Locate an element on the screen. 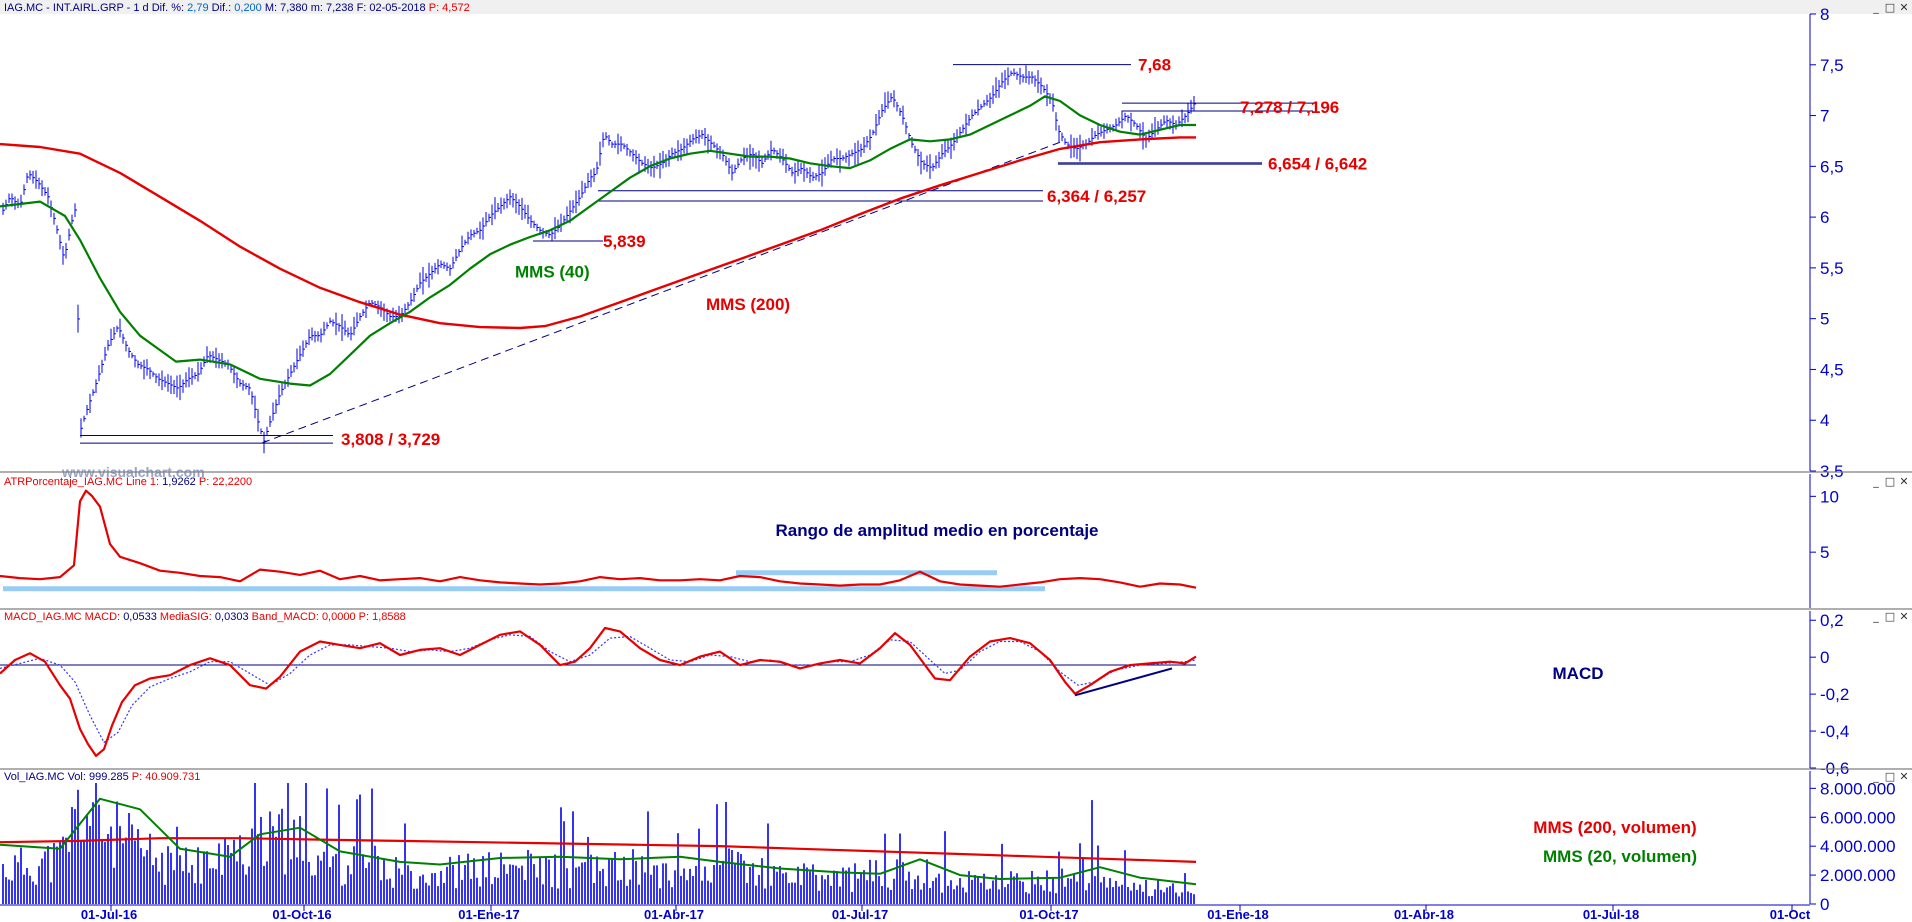  y-tick-label: 6,5 is located at coordinates (1832, 166).